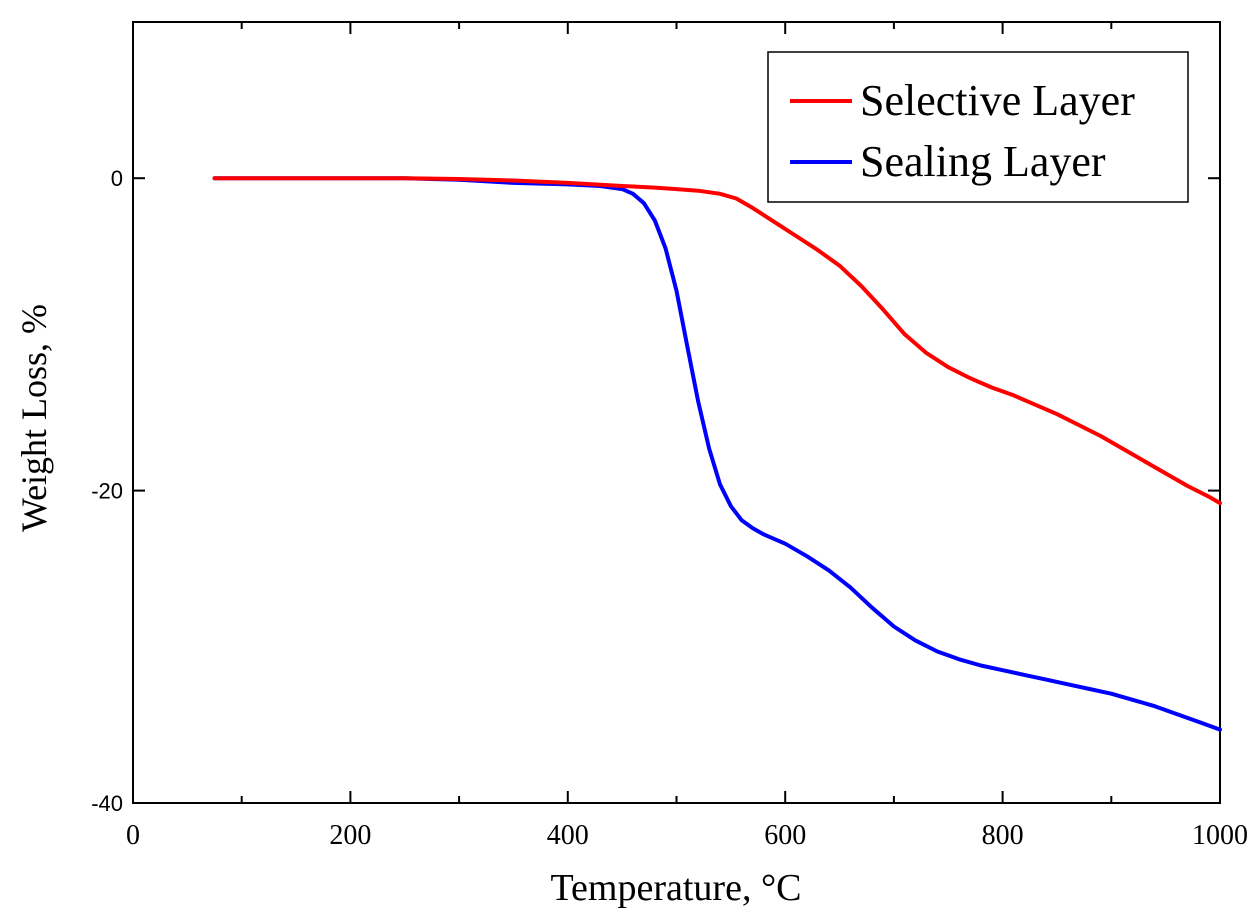 The width and height of the screenshot is (1253, 922). Describe the element at coordinates (107, 491) in the screenshot. I see `y-tick-label: -20` at that location.